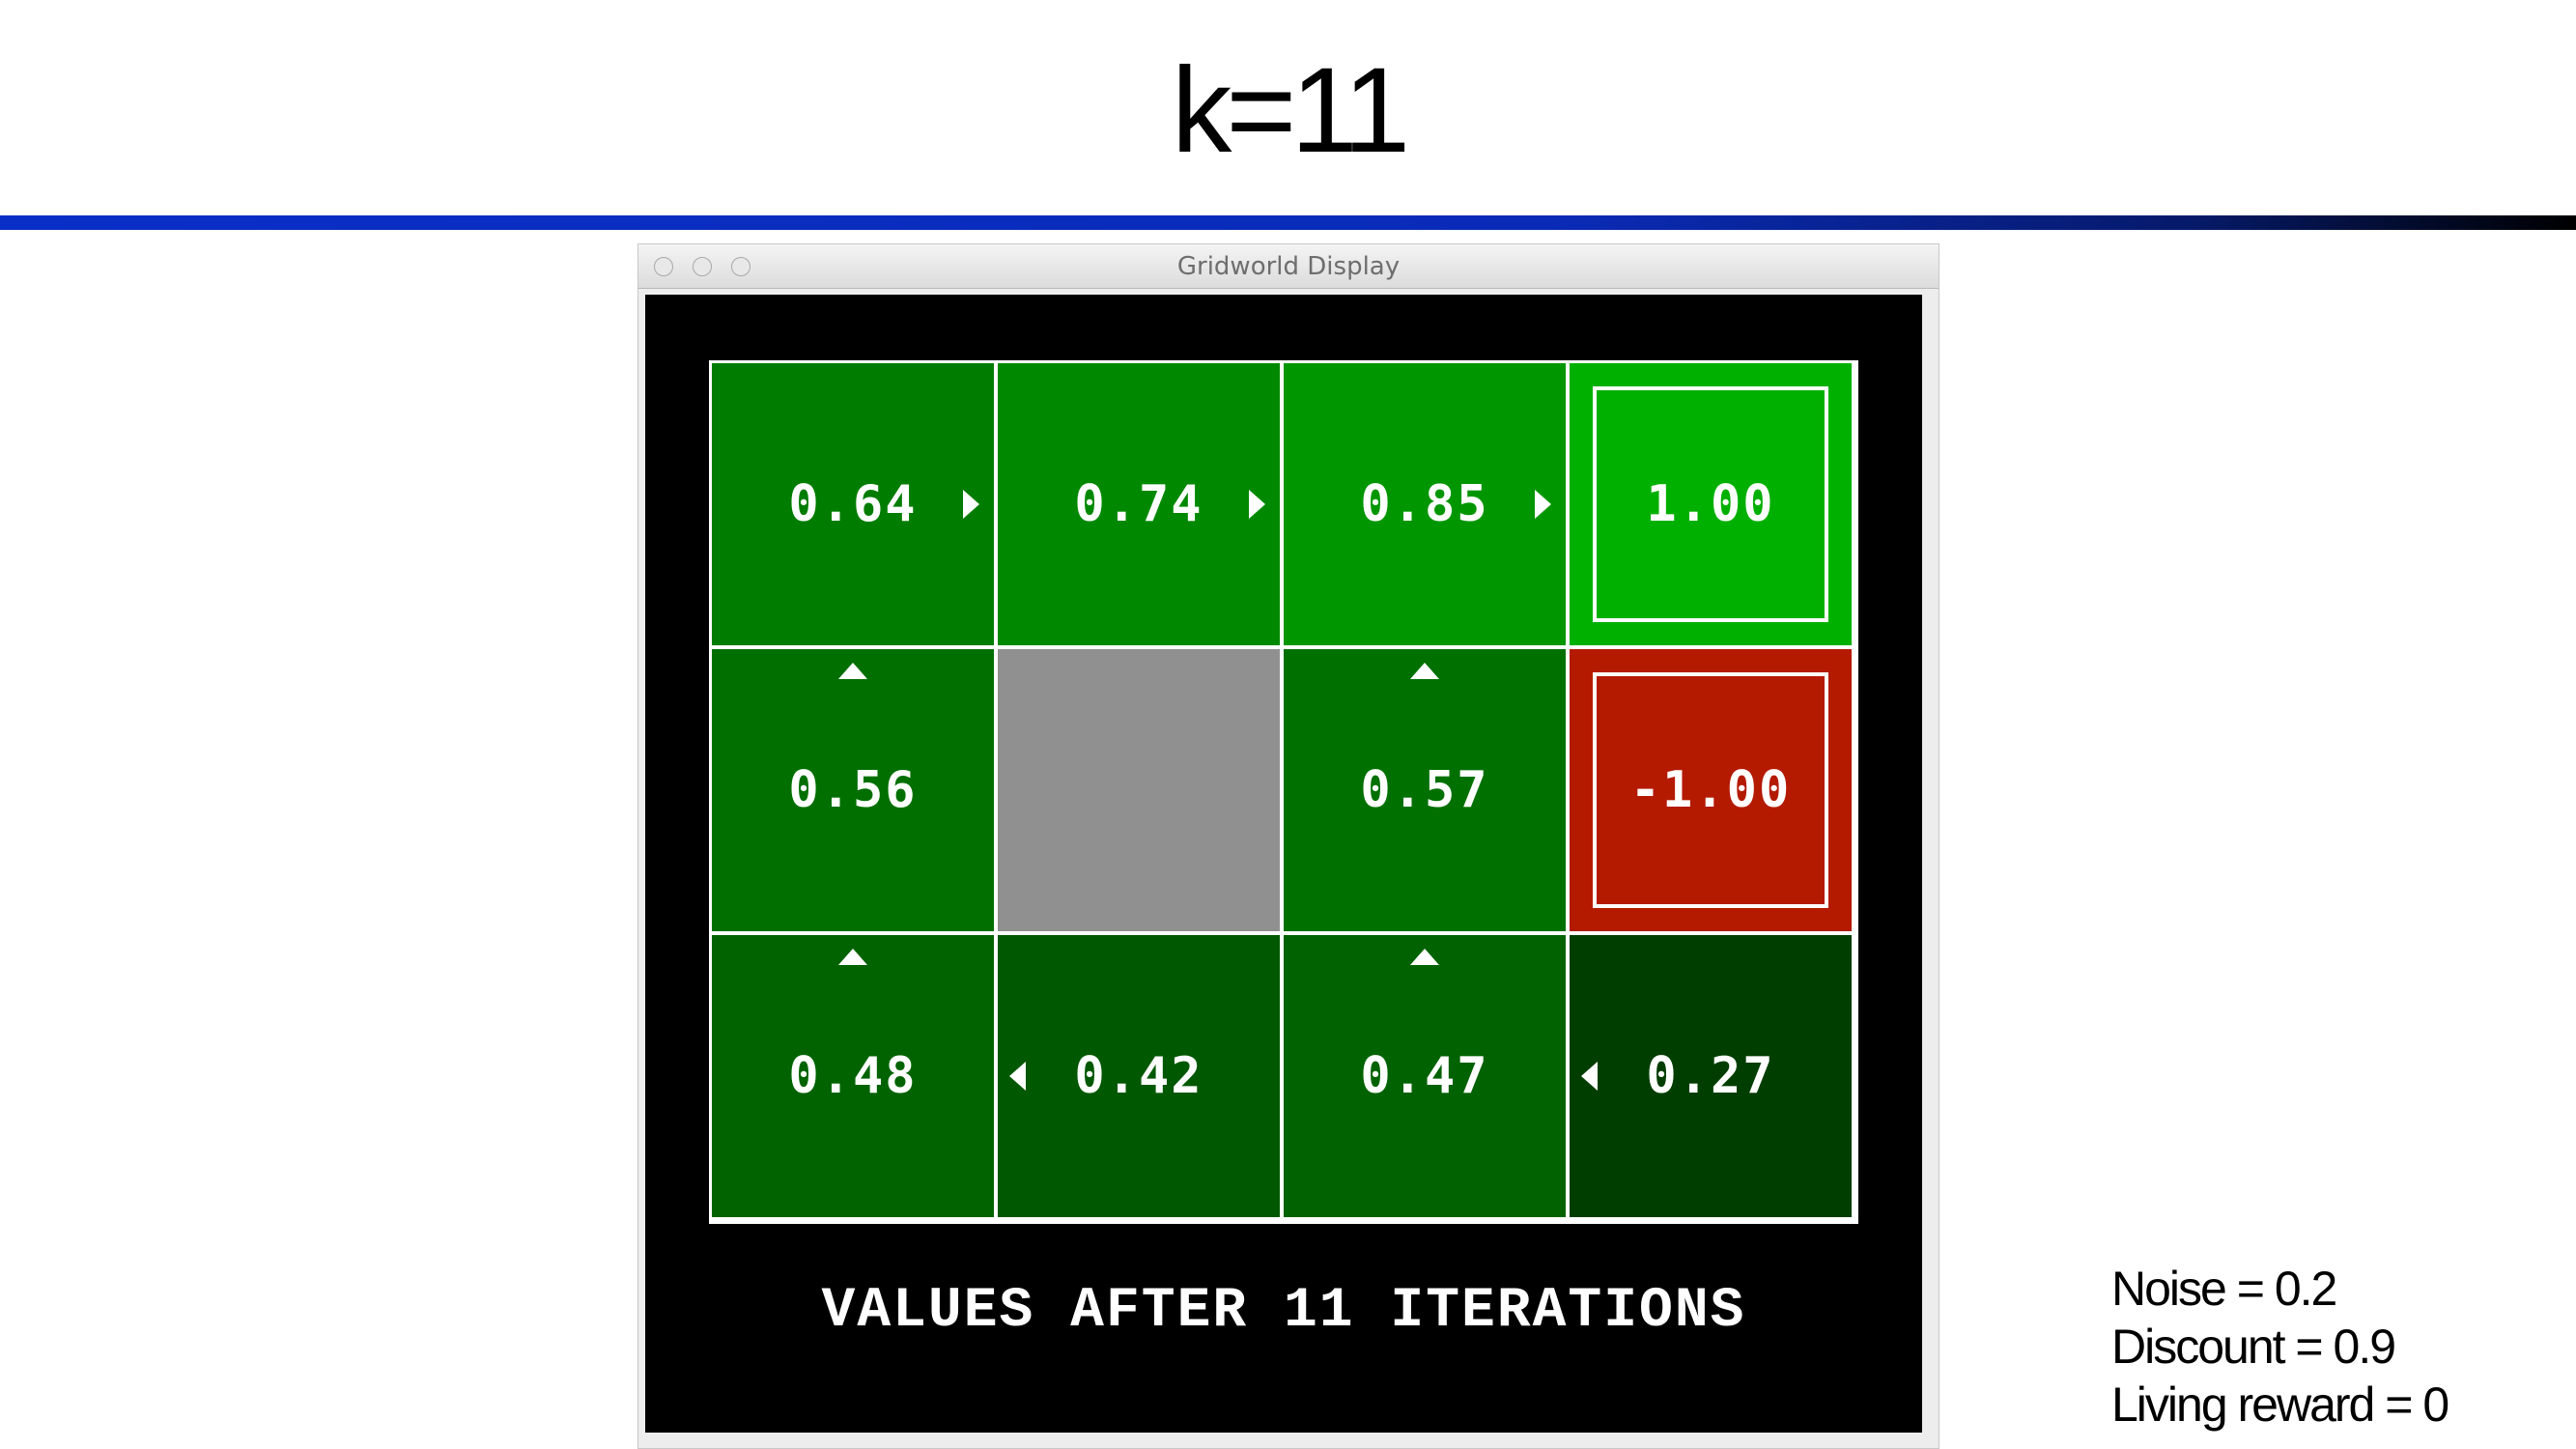  What do you see at coordinates (740, 266) in the screenshot?
I see `zoom-window-button` at bounding box center [740, 266].